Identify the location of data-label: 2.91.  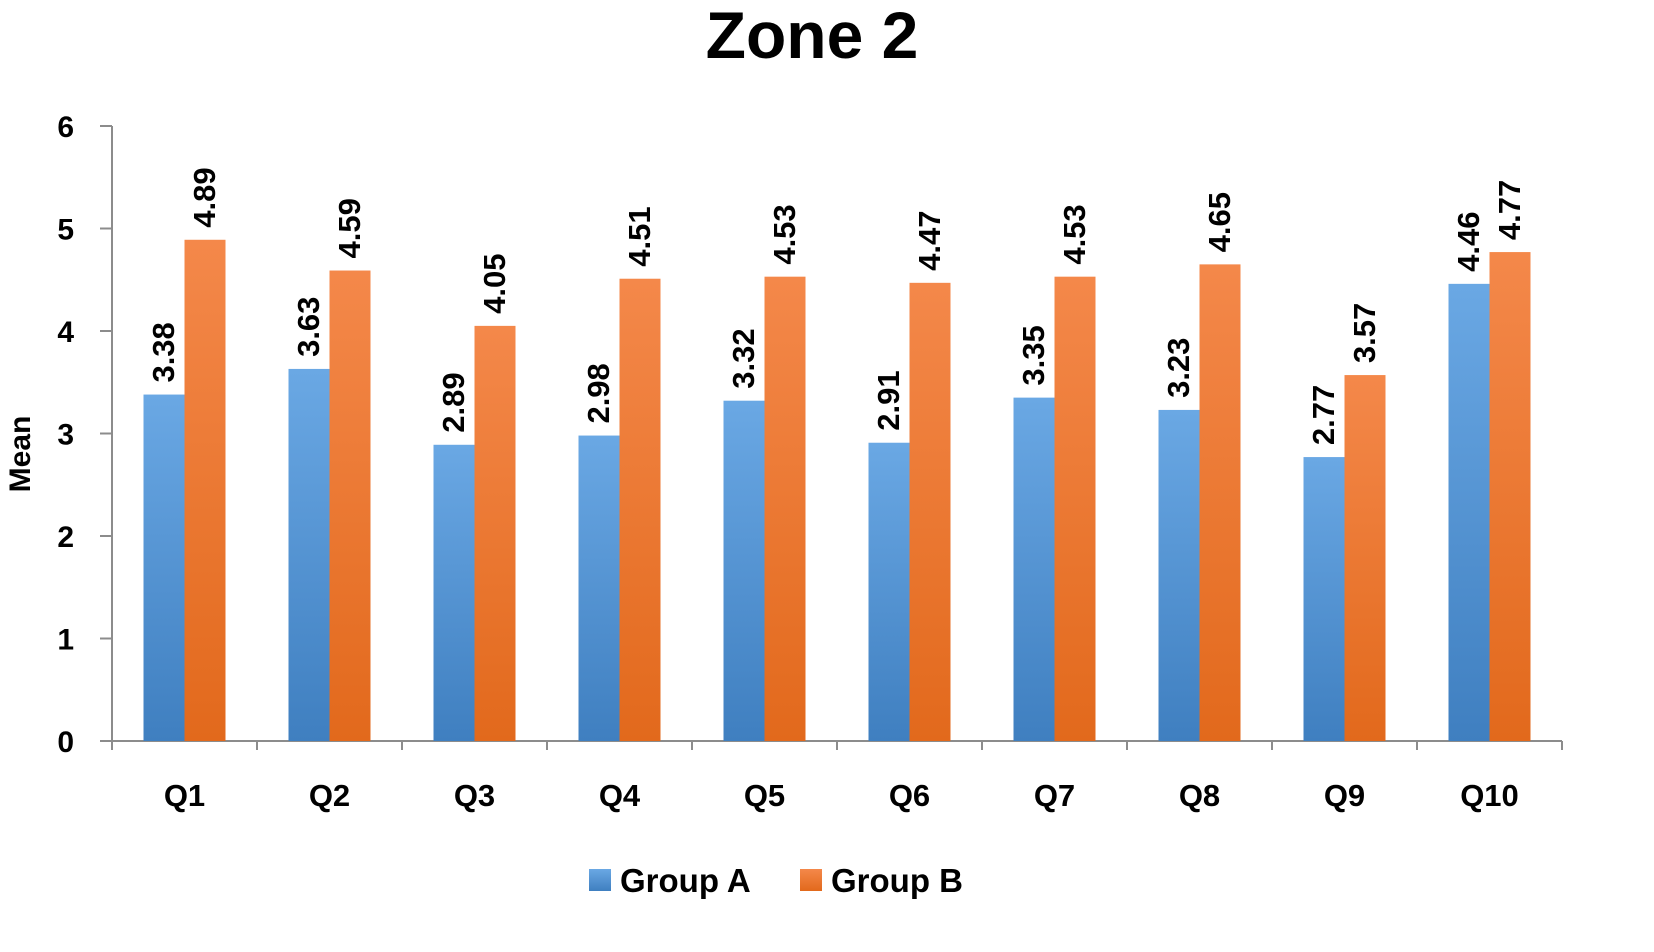
(888, 400).